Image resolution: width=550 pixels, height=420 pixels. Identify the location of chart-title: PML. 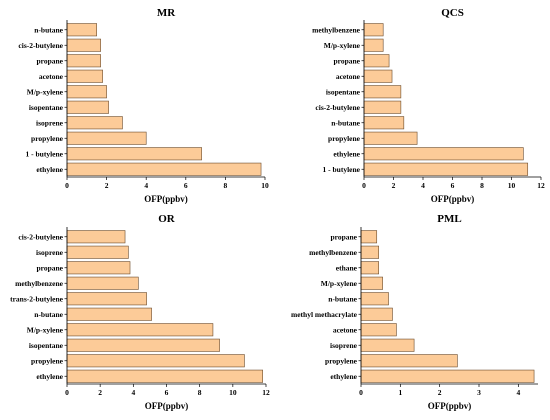
(449, 219).